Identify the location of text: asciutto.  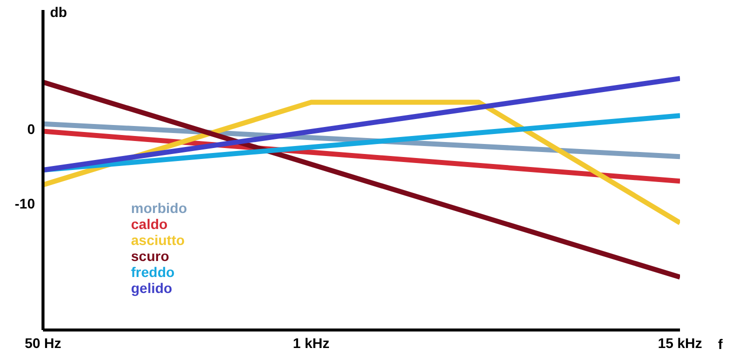
(158, 240).